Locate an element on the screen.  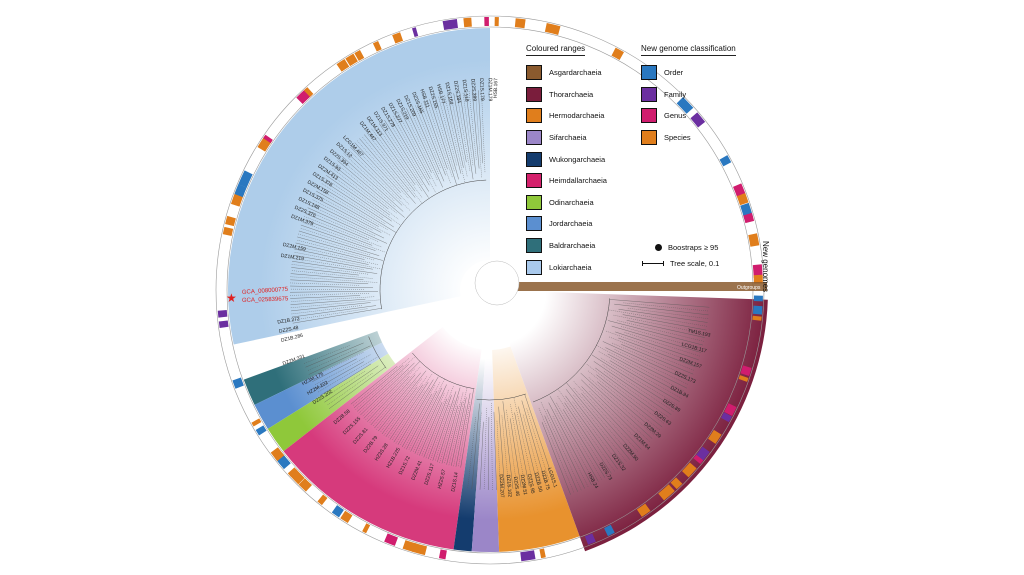
odin-branch-arc is located at coordinates (377, 352).